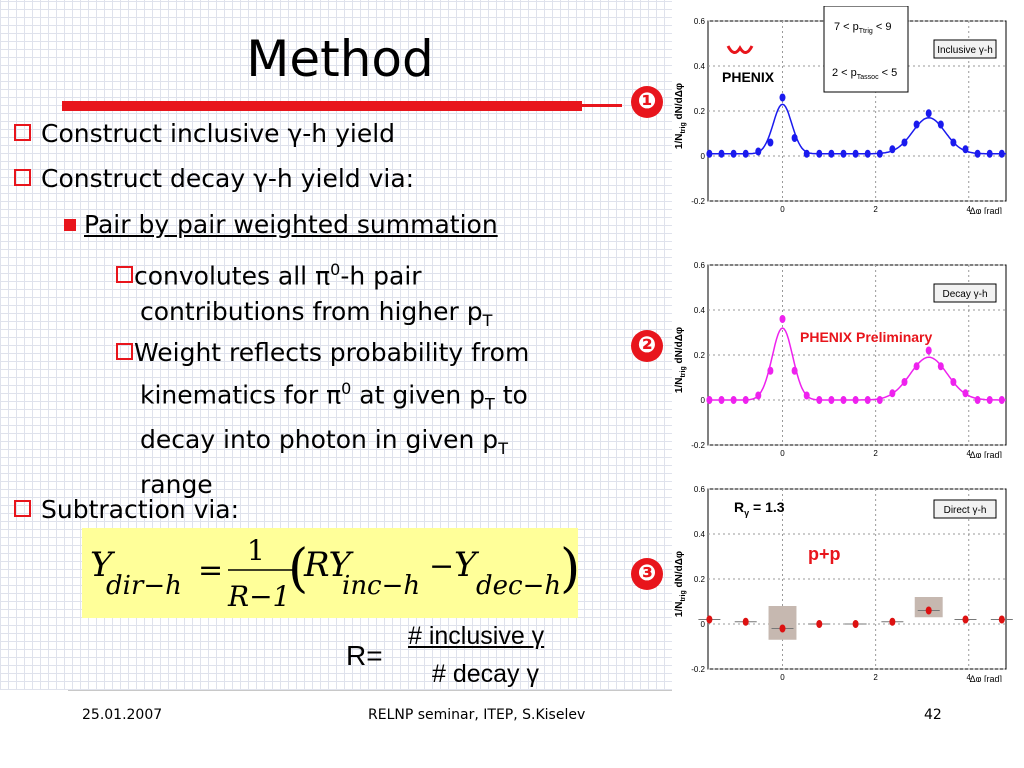 This screenshot has height=768, width=1024. Describe the element at coordinates (782, 623) in the screenshot. I see `systematic-error-box` at that location.